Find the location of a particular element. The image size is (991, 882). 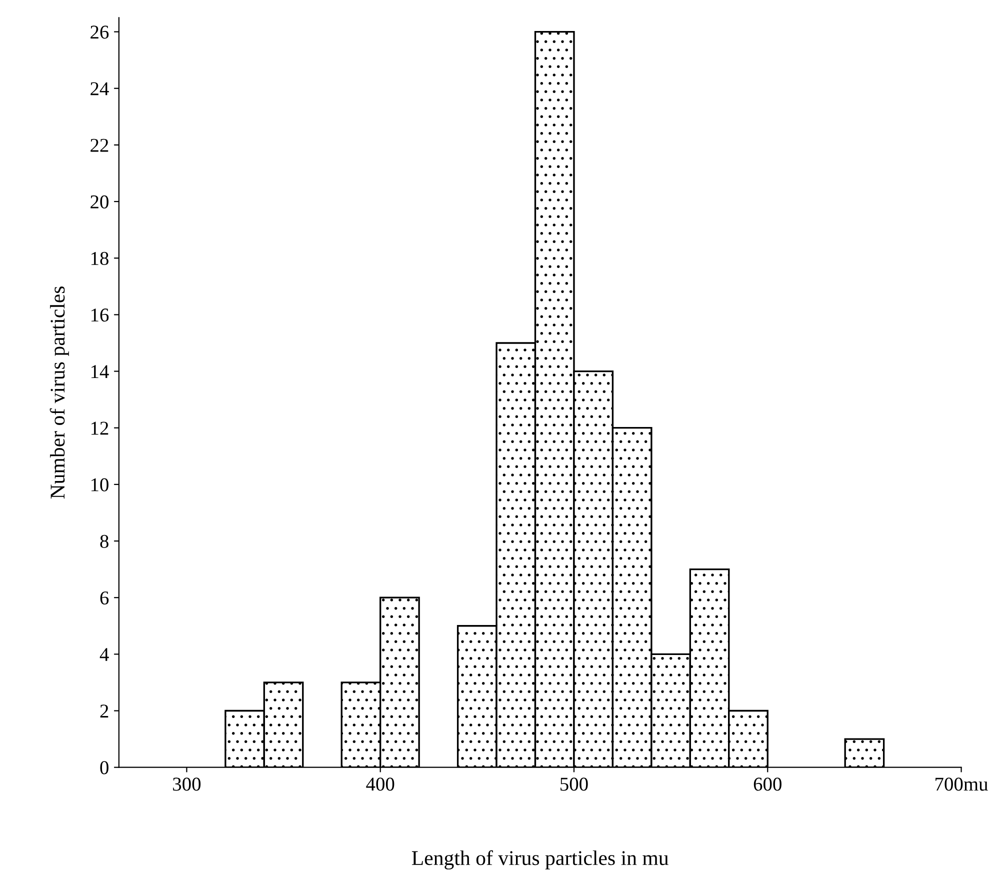

y-tick-label: 4 is located at coordinates (104, 654).